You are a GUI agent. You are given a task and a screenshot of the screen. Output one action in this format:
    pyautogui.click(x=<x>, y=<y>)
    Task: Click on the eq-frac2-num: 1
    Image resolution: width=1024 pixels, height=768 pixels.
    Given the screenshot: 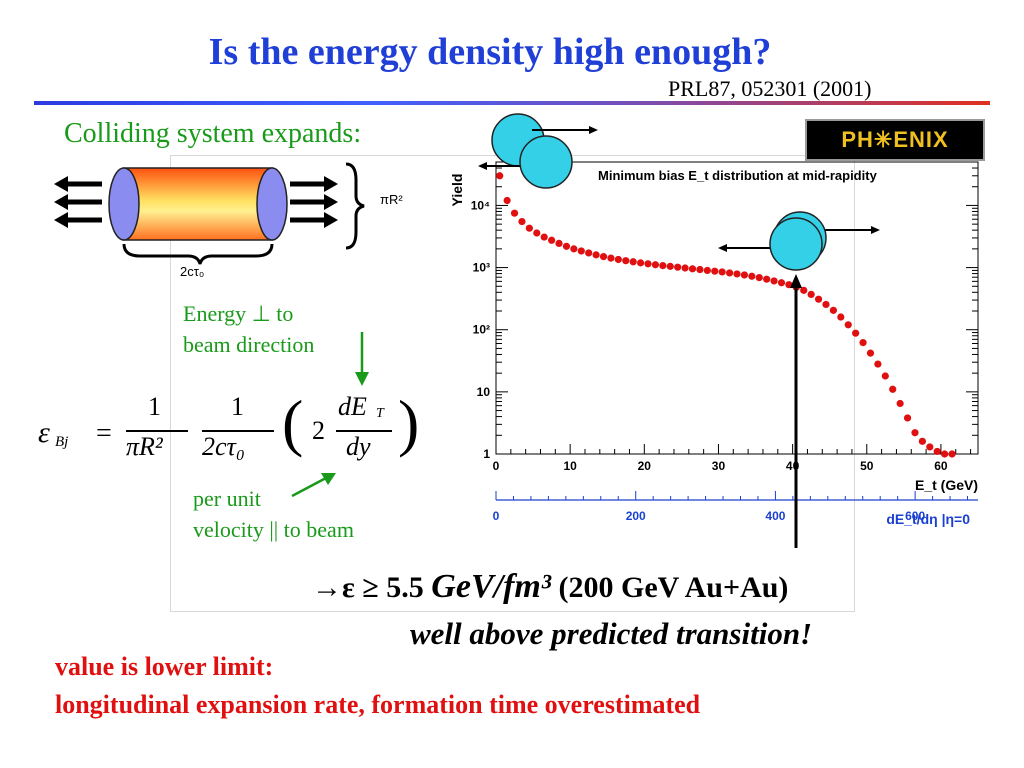 What is the action you would take?
    pyautogui.click(x=237, y=406)
    